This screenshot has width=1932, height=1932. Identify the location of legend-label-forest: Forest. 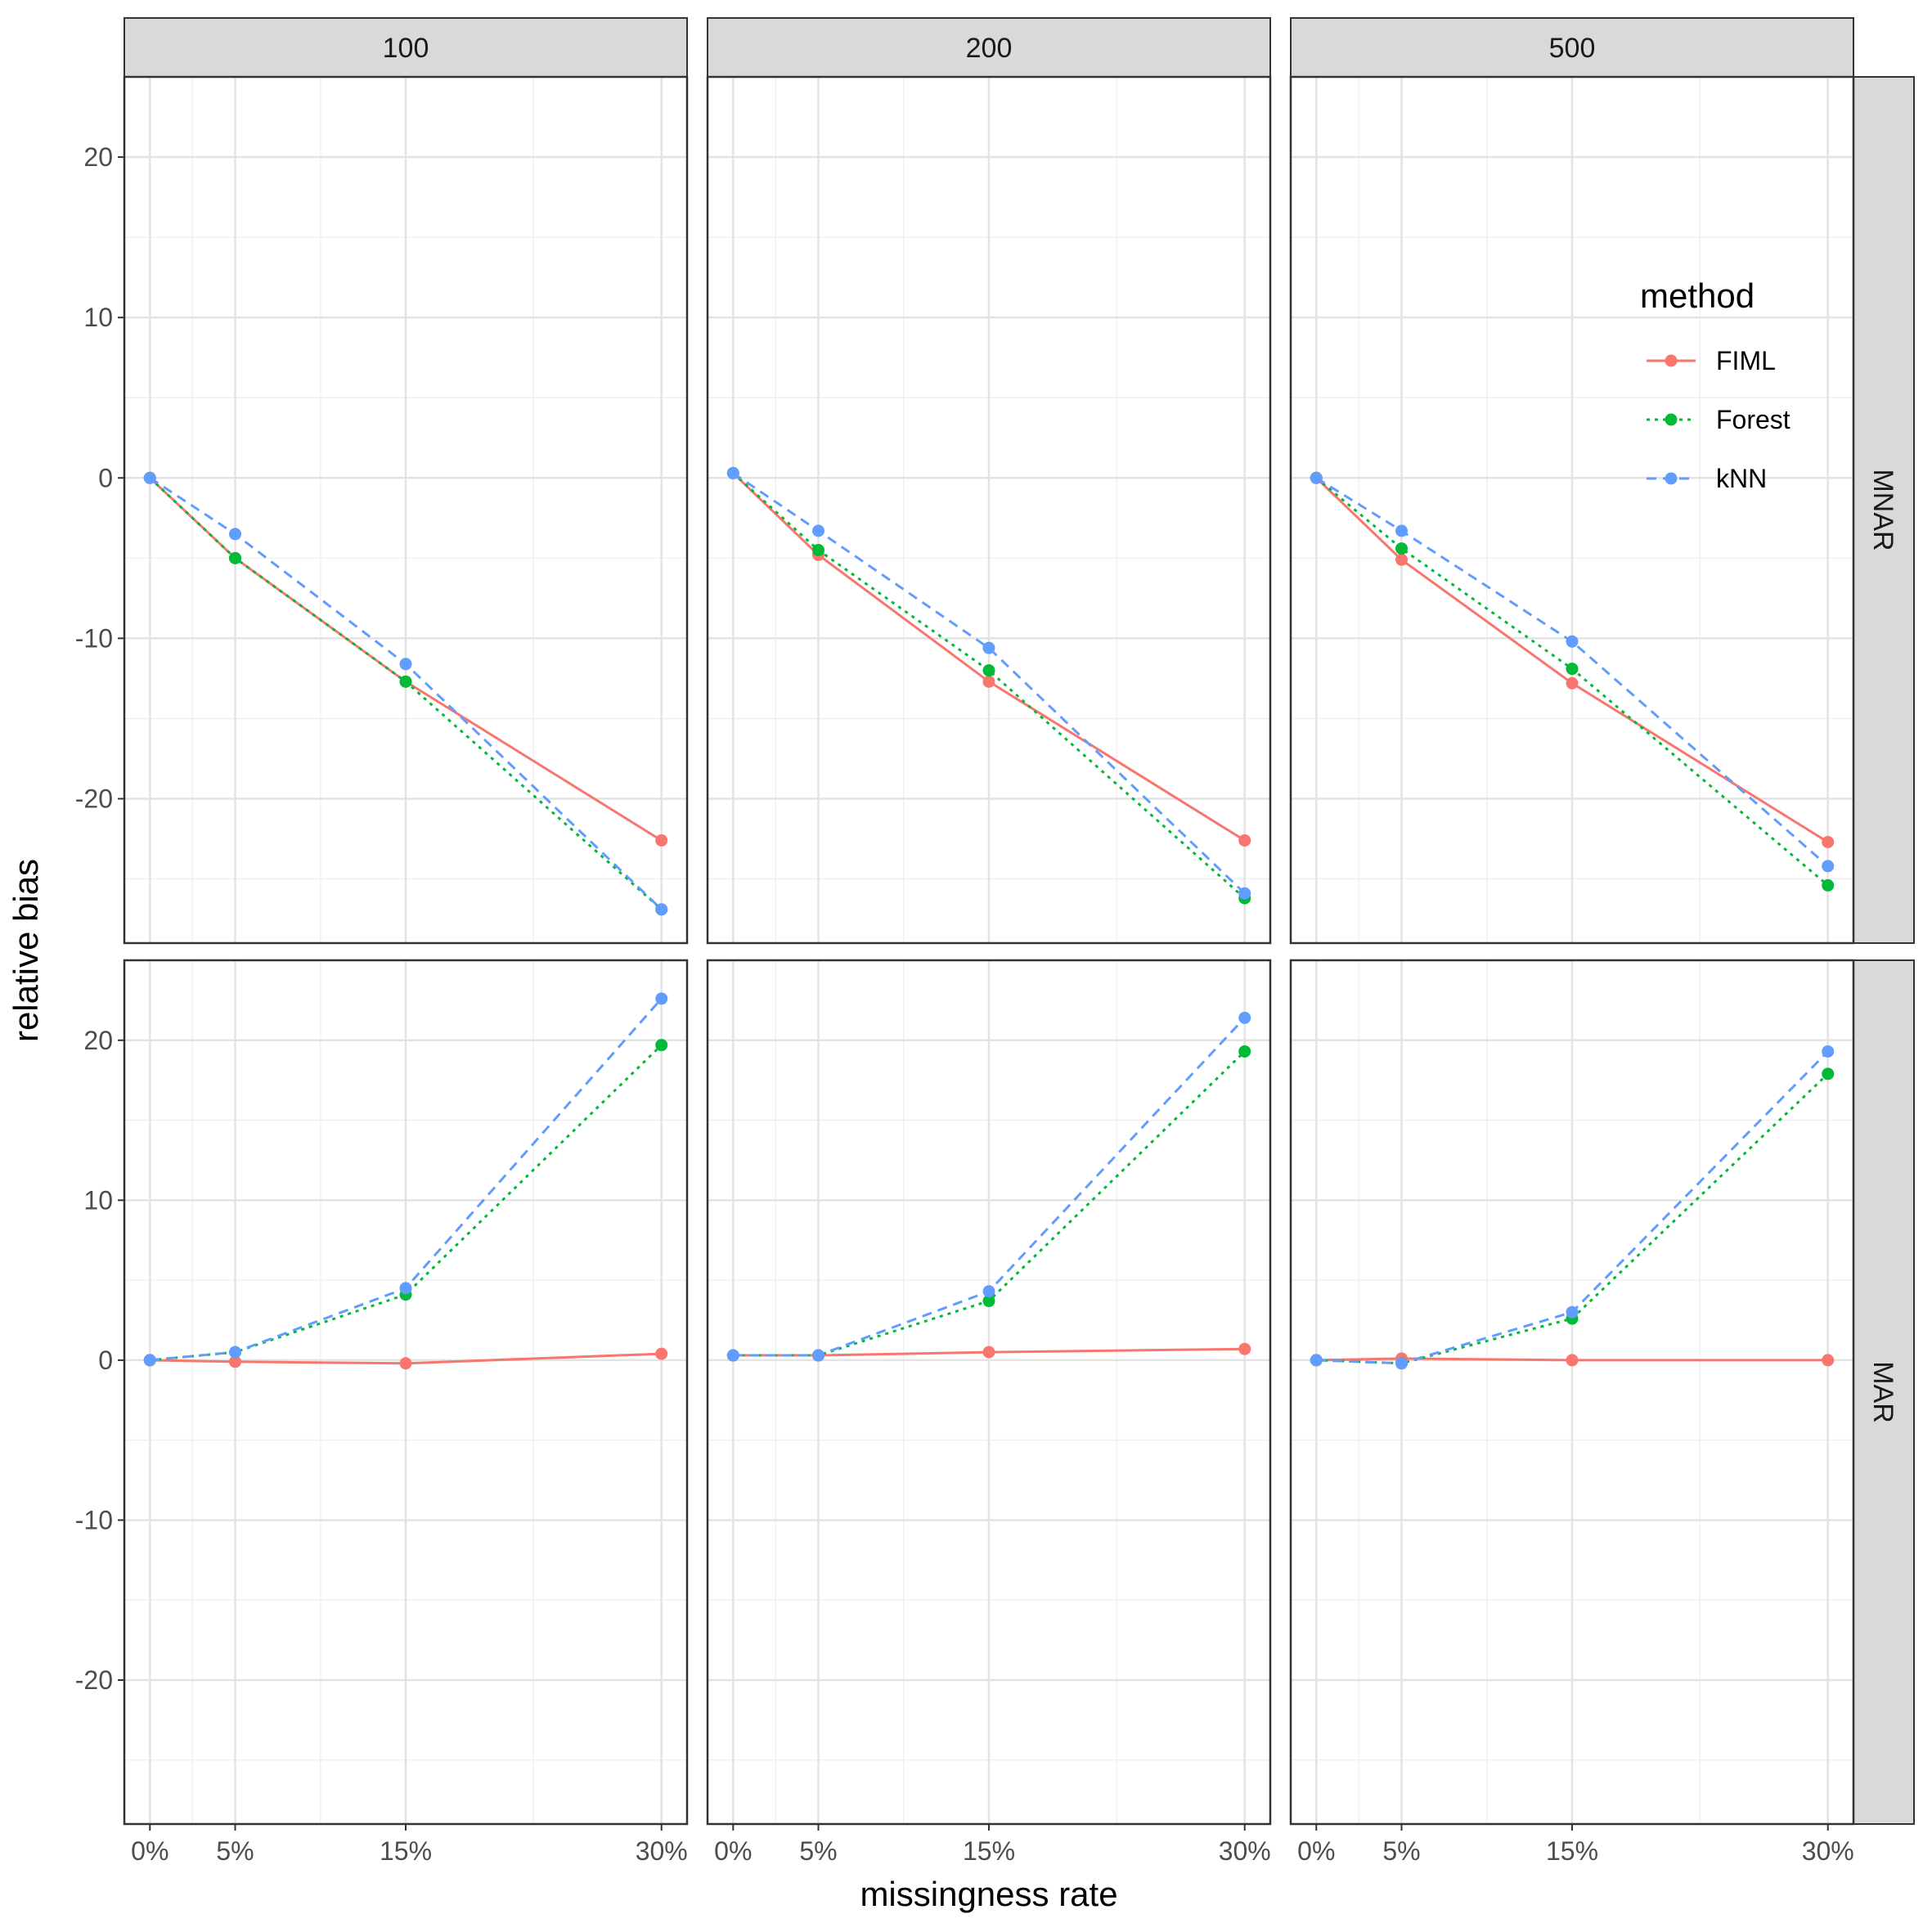
(1753, 420).